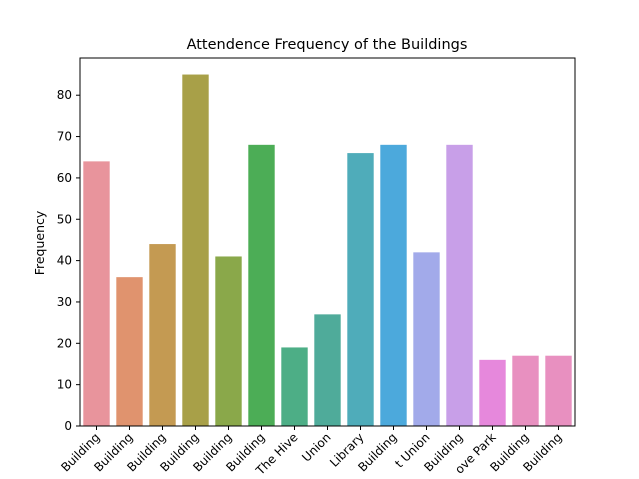  What do you see at coordinates (64, 343) in the screenshot?
I see `y-tick-label-2: 20` at bounding box center [64, 343].